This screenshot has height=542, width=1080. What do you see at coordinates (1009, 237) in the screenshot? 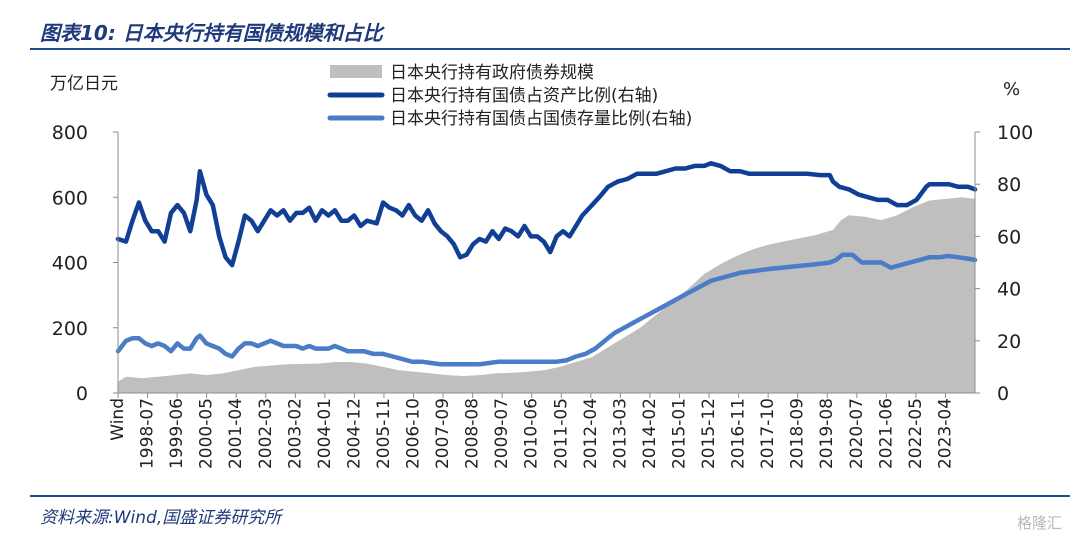
I see `right-tick-label: 60` at bounding box center [1009, 237].